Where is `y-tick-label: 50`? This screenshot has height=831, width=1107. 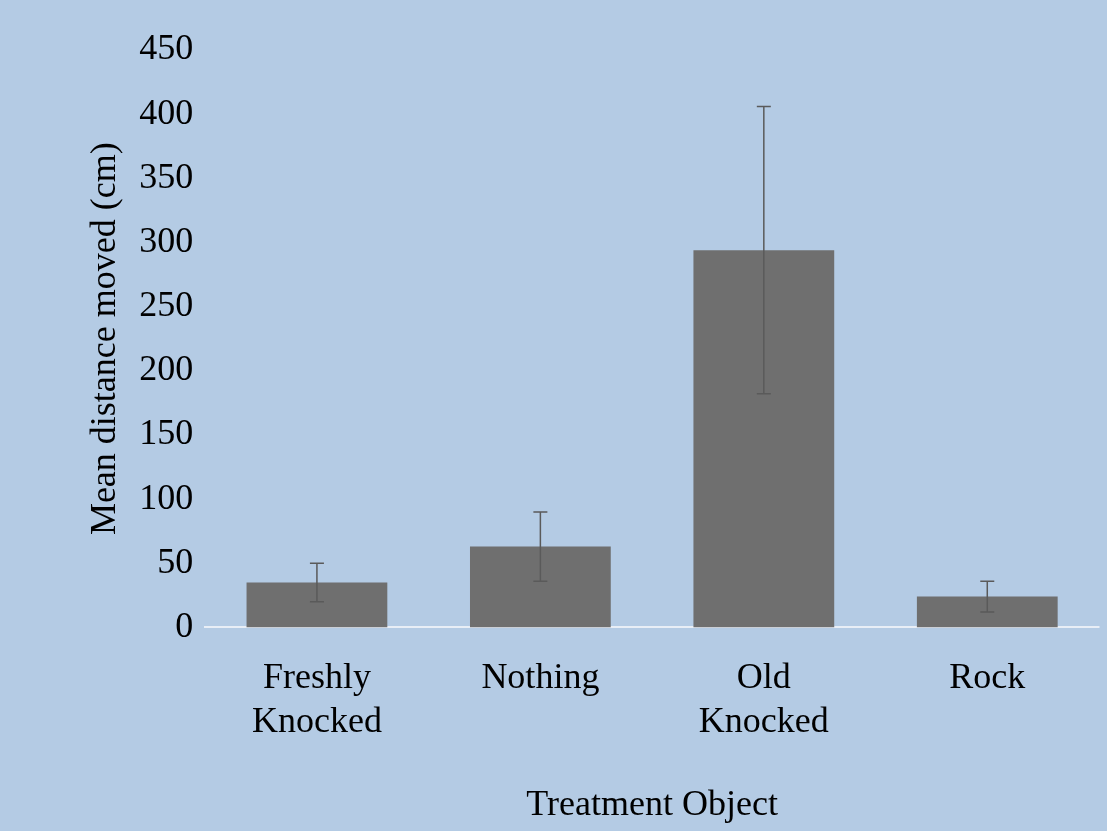 y-tick-label: 50 is located at coordinates (175, 560).